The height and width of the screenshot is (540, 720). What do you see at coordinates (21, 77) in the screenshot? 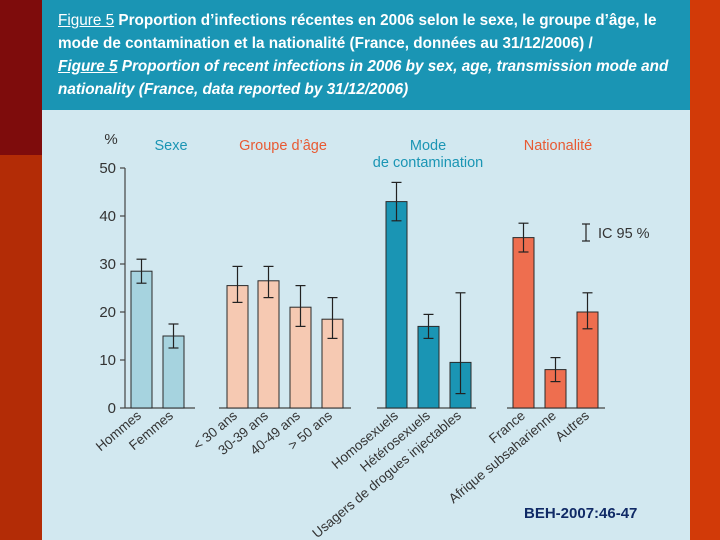
I see `left-dark-corner` at bounding box center [21, 77].